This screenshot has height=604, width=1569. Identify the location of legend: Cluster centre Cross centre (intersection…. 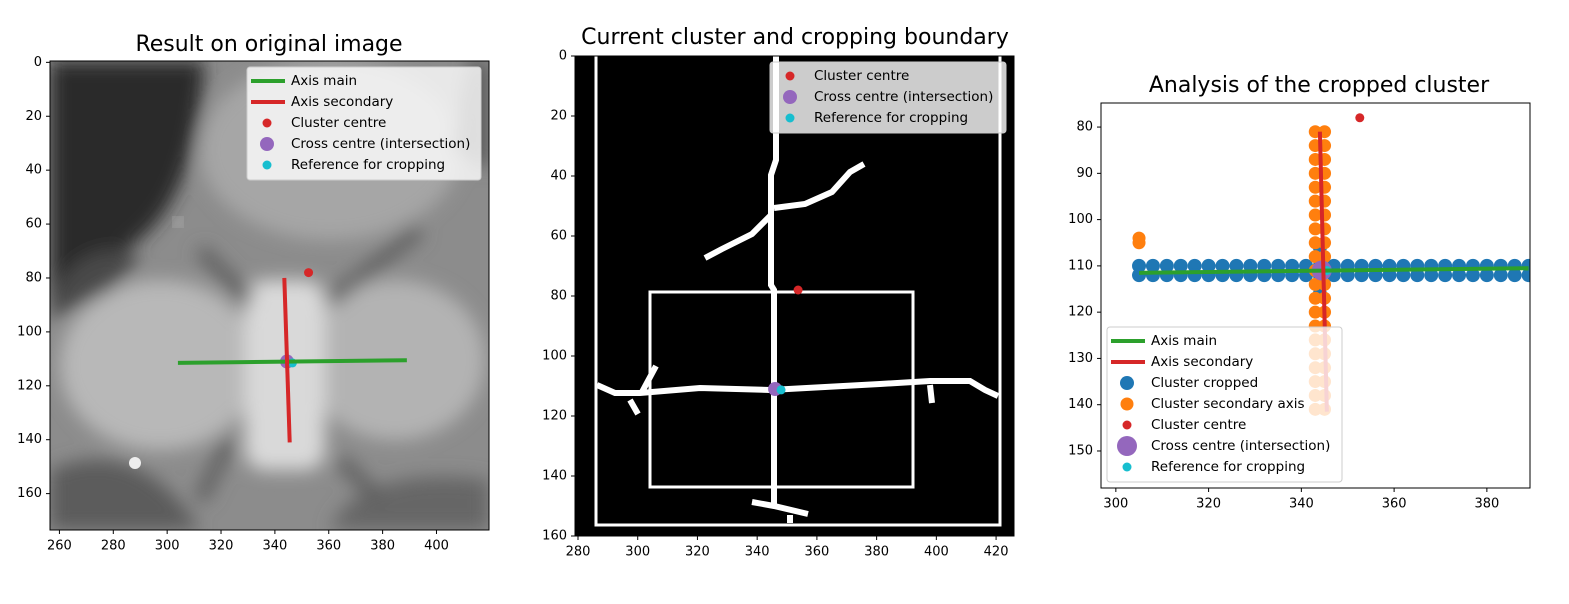
(888, 97).